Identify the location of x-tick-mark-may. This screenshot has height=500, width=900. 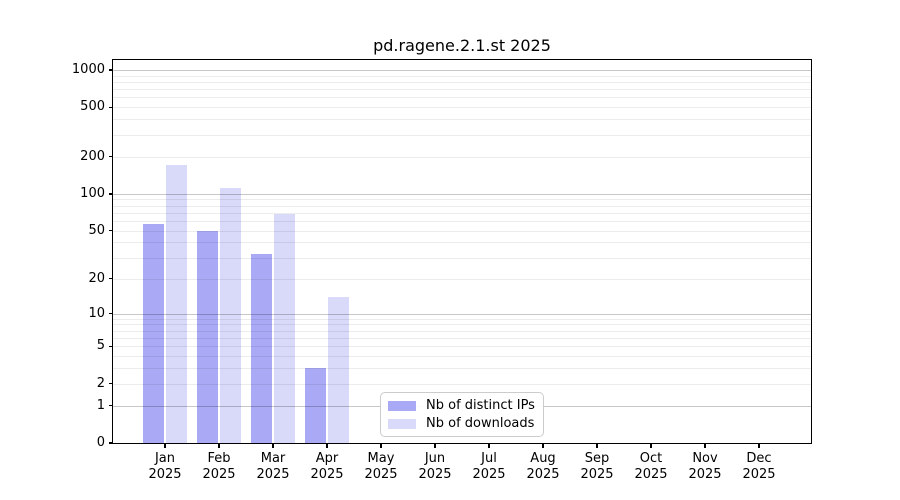
(381, 445).